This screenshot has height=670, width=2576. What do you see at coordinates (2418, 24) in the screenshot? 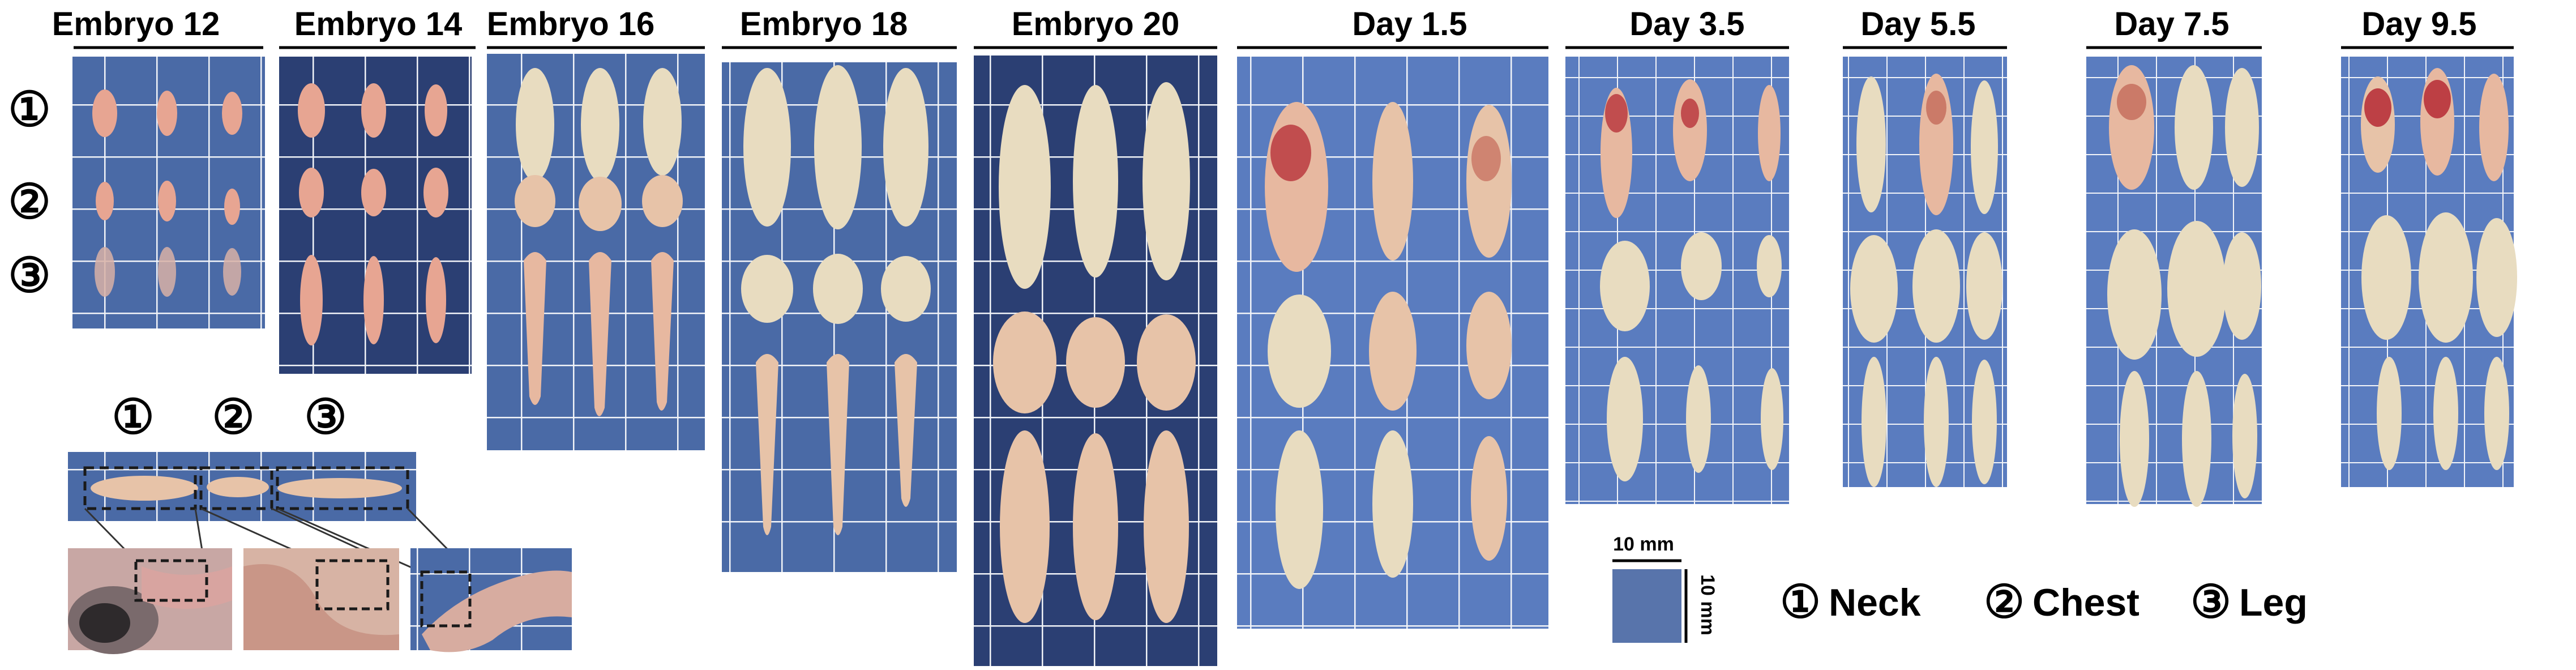
I see `panel-label-day-9-5: Day 9.5` at bounding box center [2418, 24].